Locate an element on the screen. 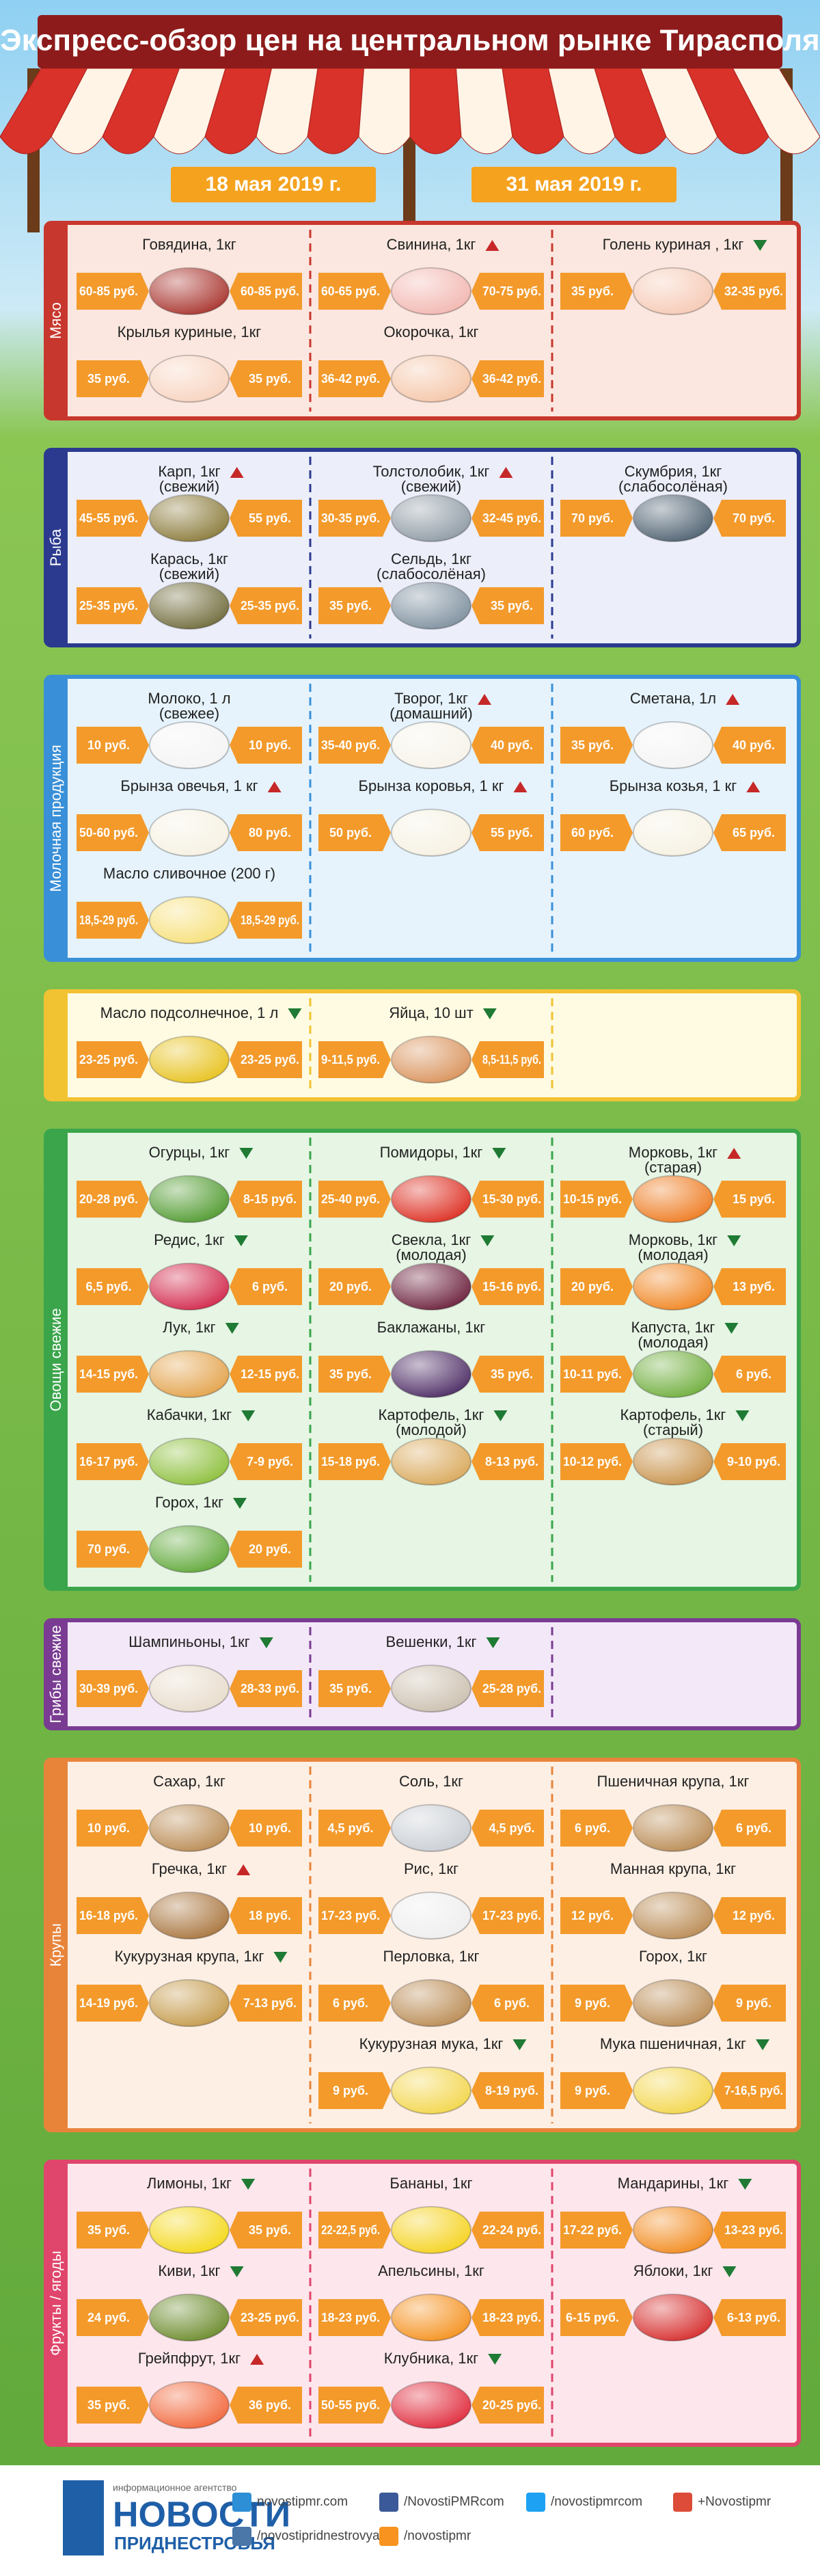 The width and height of the screenshot is (820, 2576). price-old: 18-23 руб. is located at coordinates (350, 2317).